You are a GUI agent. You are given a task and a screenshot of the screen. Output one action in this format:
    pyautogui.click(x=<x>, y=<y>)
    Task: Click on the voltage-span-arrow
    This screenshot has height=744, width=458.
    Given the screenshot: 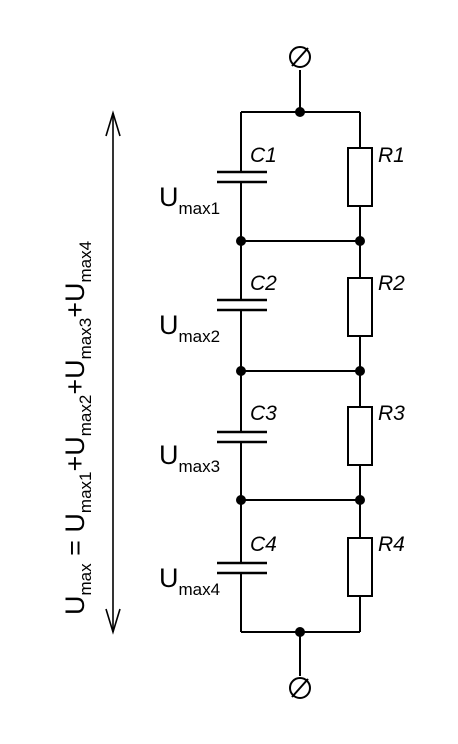 What is the action you would take?
    pyautogui.click(x=113, y=372)
    